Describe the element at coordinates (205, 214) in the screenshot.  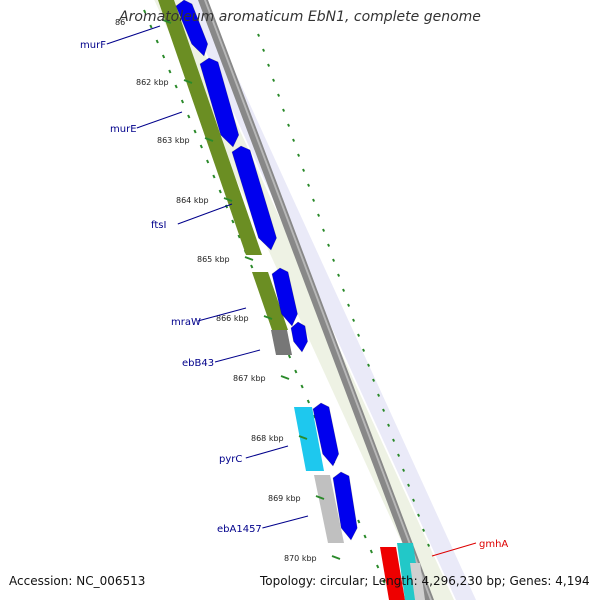
I see `gene-leader-line-ftsI` at that location.